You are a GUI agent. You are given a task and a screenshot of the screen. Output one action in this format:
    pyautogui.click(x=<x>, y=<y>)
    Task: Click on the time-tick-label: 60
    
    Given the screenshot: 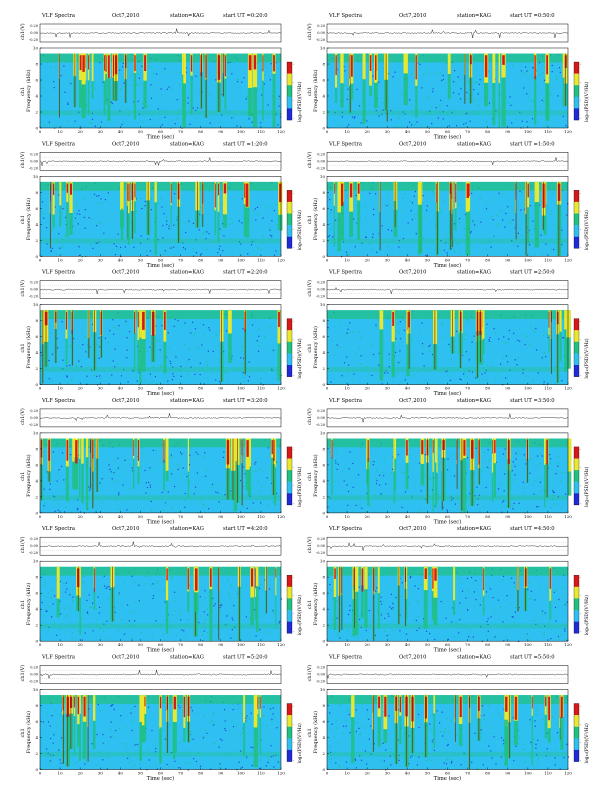 What is the action you would take?
    pyautogui.click(x=448, y=131)
    